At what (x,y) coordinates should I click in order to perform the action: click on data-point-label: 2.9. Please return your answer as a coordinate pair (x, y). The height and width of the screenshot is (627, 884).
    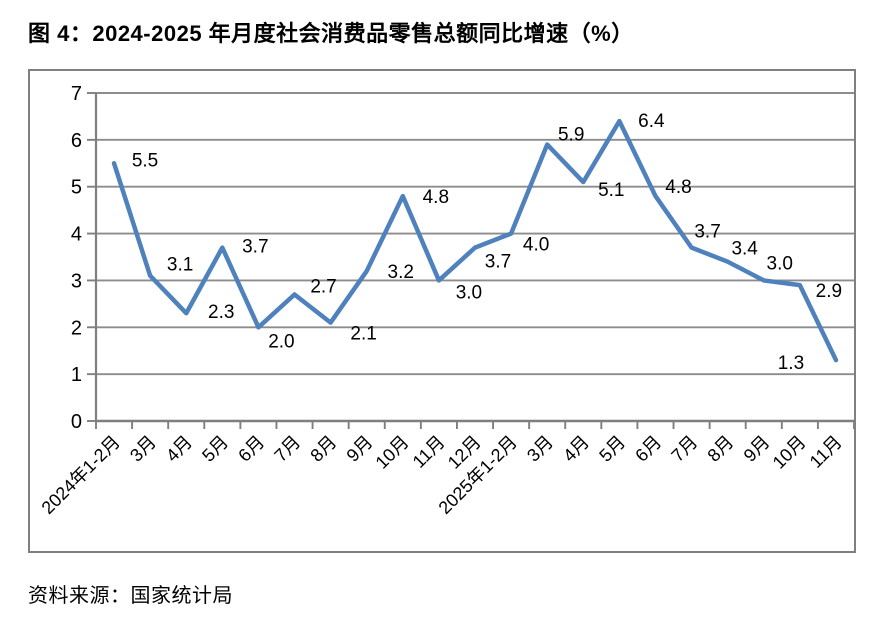
    Looking at the image, I should click on (829, 291).